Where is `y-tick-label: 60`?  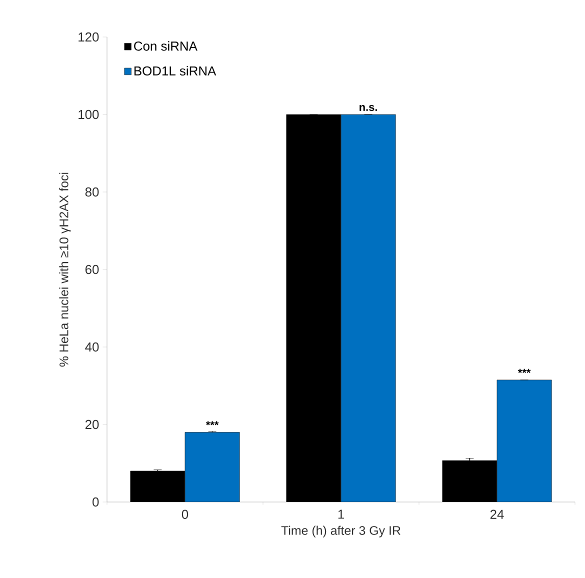 y-tick-label: 60 is located at coordinates (92, 269).